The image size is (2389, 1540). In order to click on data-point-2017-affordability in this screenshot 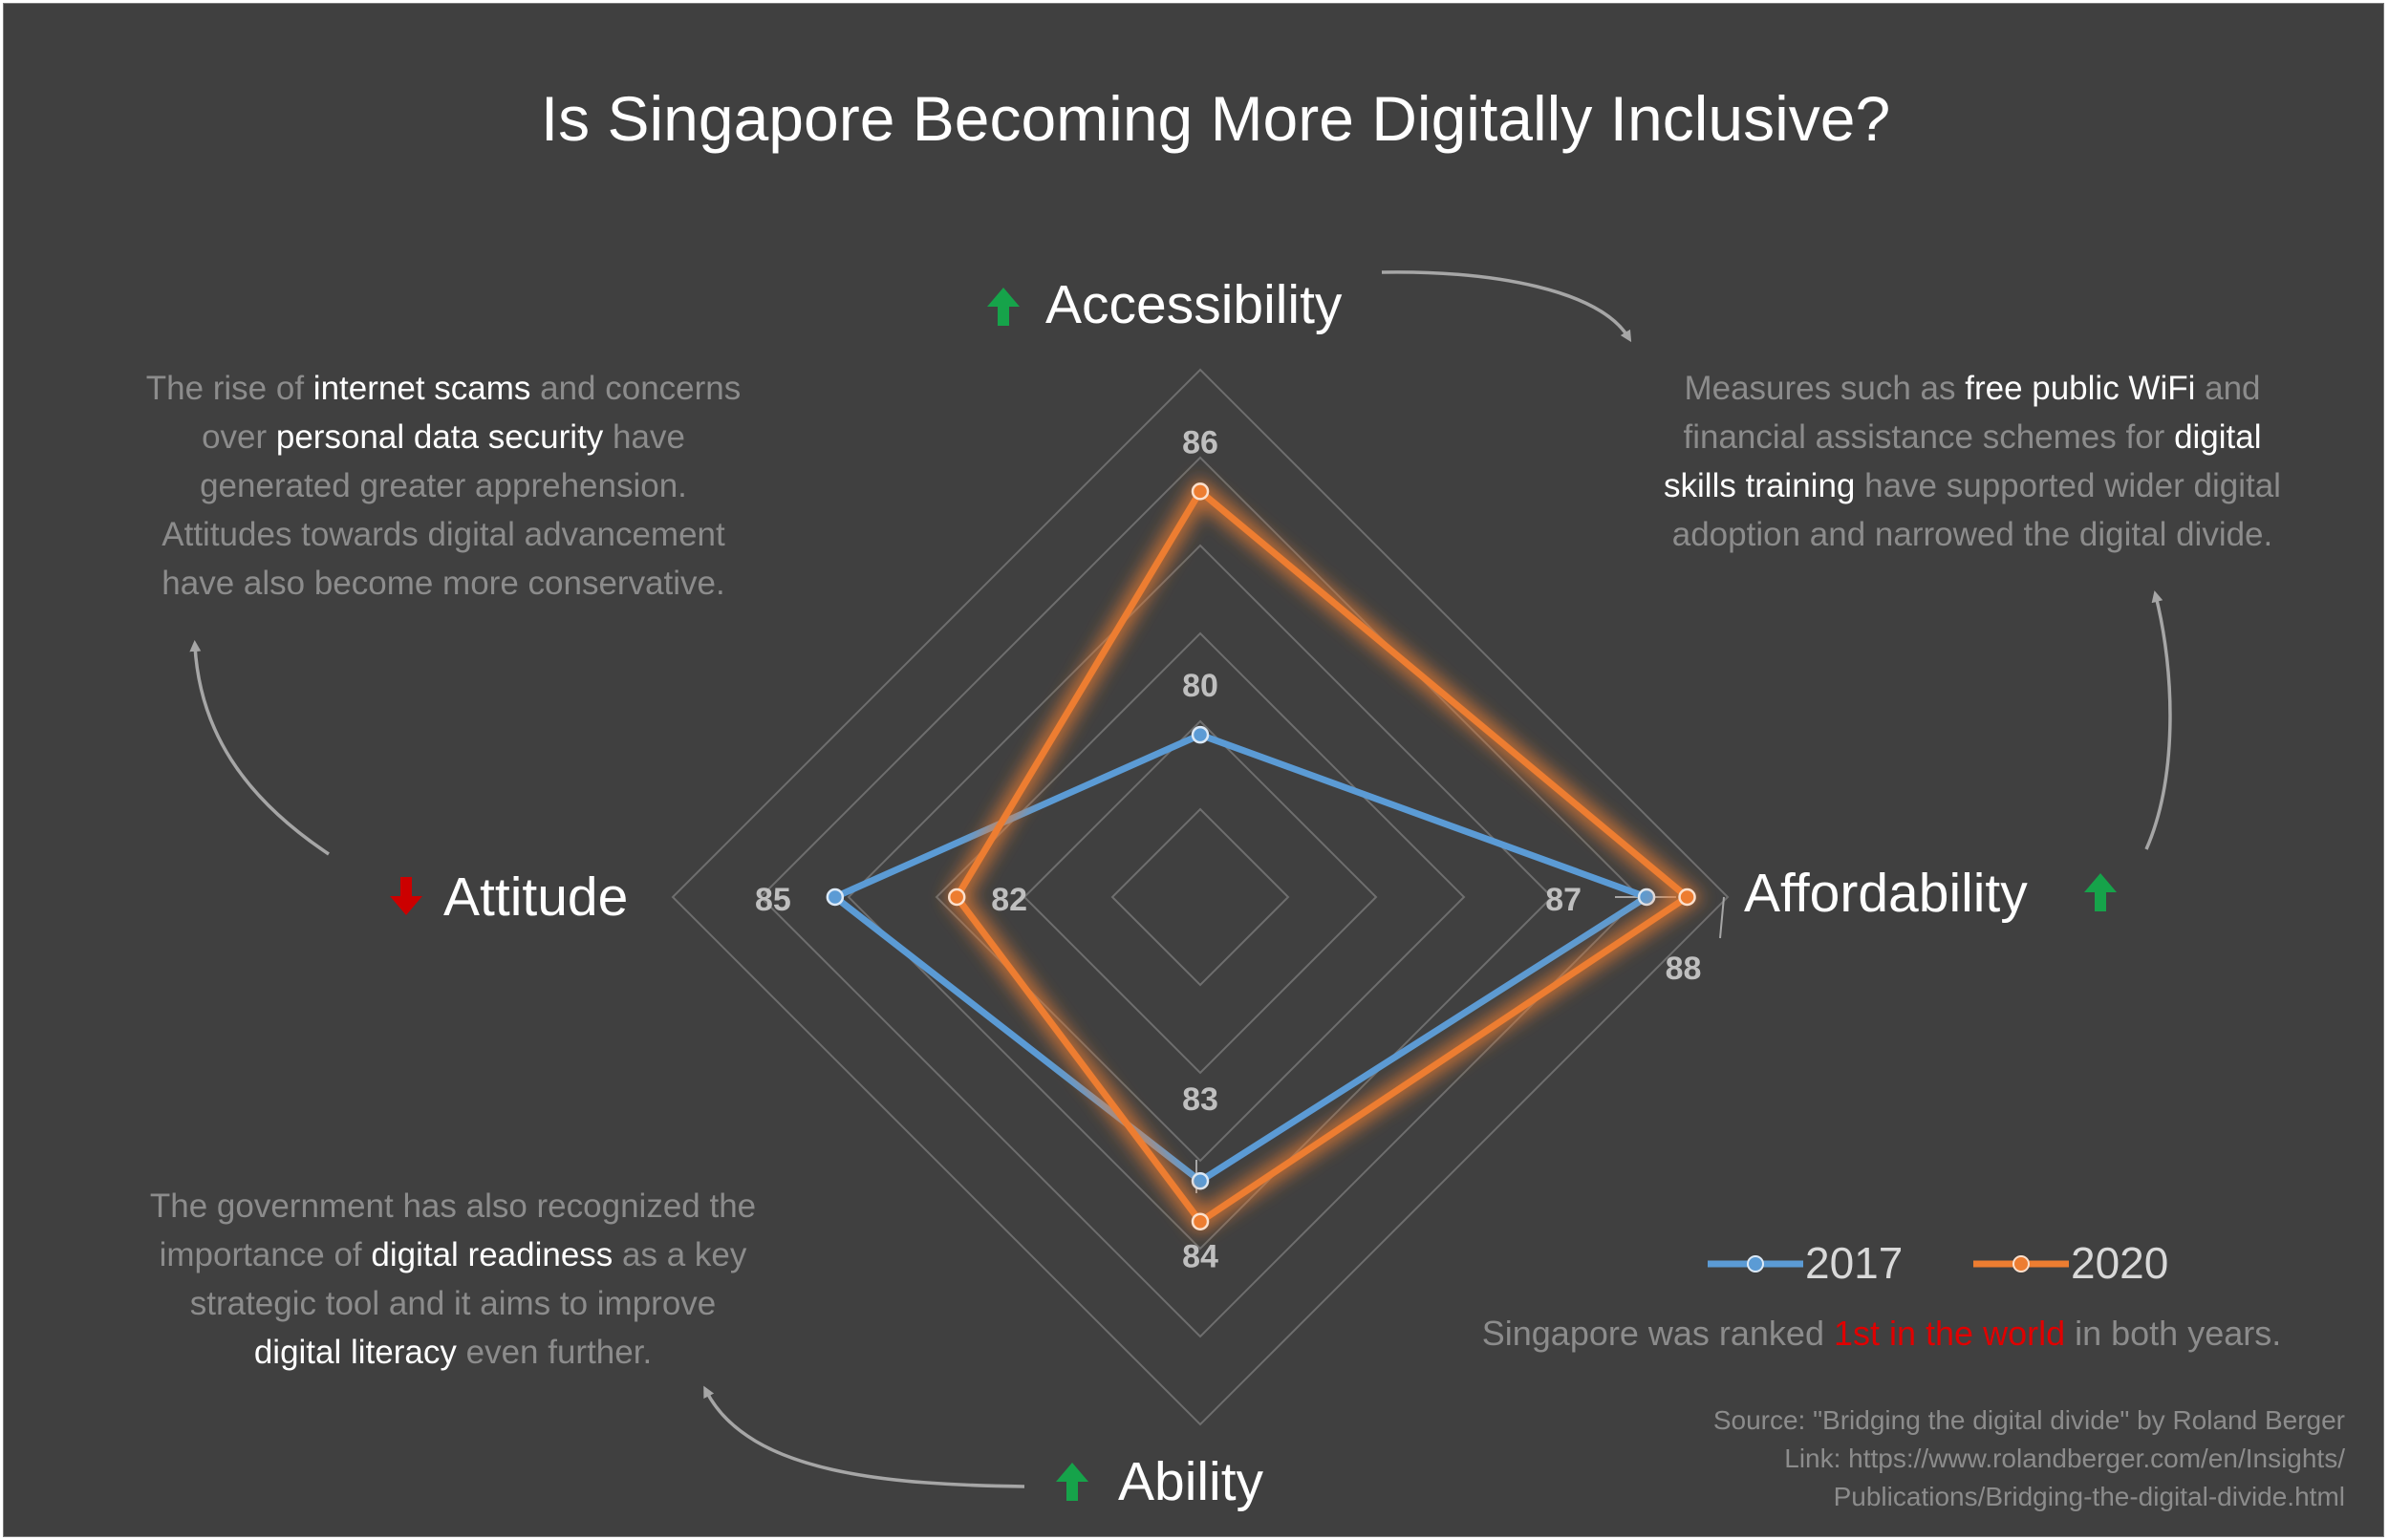, I will do `click(1646, 897)`.